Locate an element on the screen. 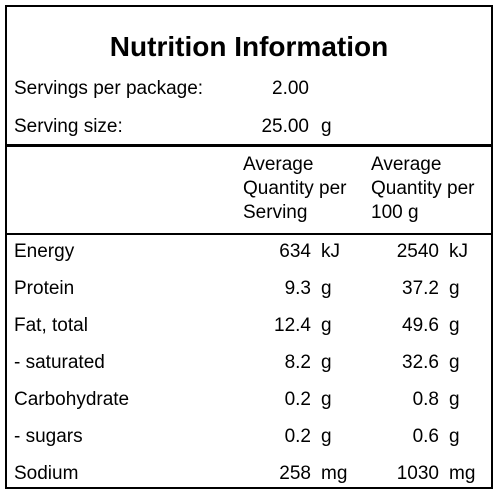 This screenshot has height=500, width=502. per-serving-header-line-2: Quantity per is located at coordinates (295, 188).